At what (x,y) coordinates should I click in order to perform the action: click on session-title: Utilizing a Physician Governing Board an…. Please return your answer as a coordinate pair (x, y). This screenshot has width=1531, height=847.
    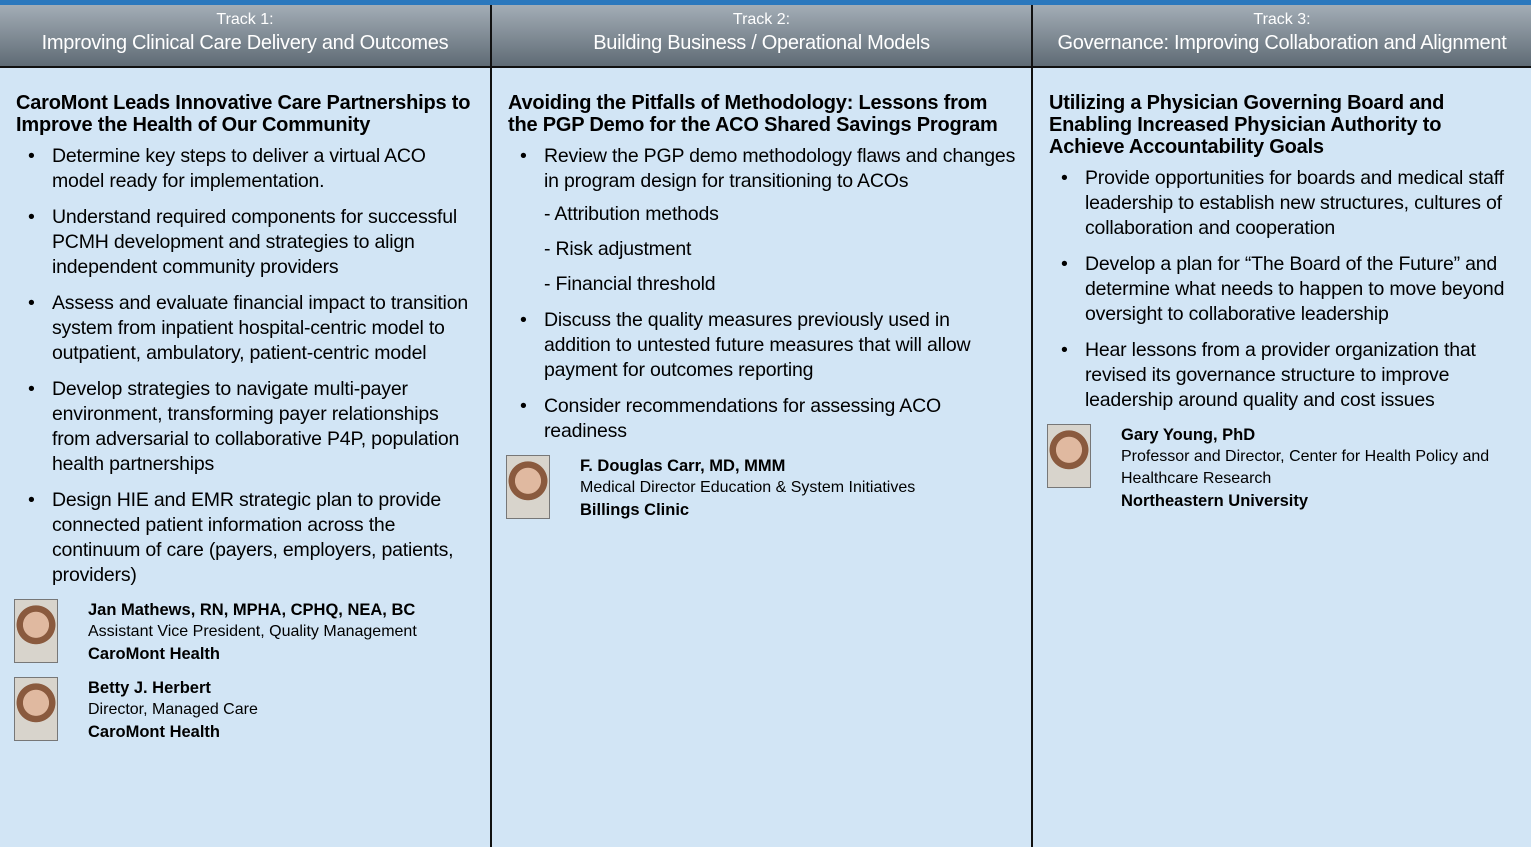
    Looking at the image, I should click on (1247, 125).